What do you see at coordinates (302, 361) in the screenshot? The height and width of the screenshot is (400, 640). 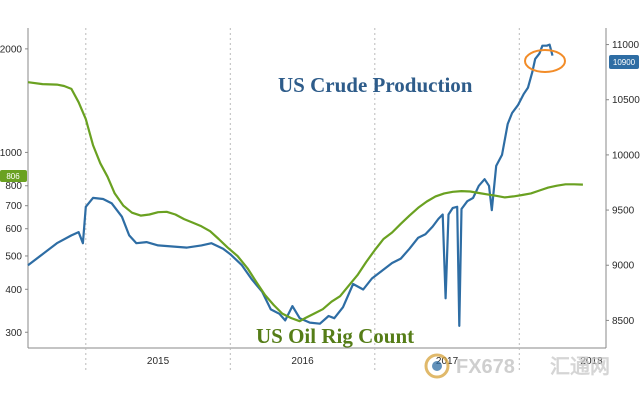 I see `x-tick-label: 2016` at bounding box center [302, 361].